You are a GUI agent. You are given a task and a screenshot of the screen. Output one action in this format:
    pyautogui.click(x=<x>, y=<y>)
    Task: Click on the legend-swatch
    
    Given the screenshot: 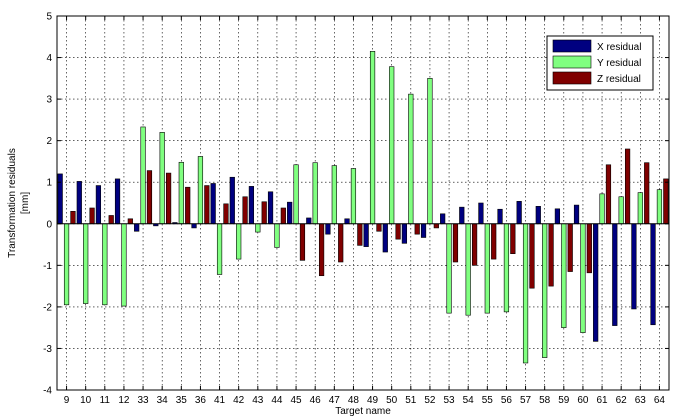 What is the action you would take?
    pyautogui.click(x=572, y=46)
    